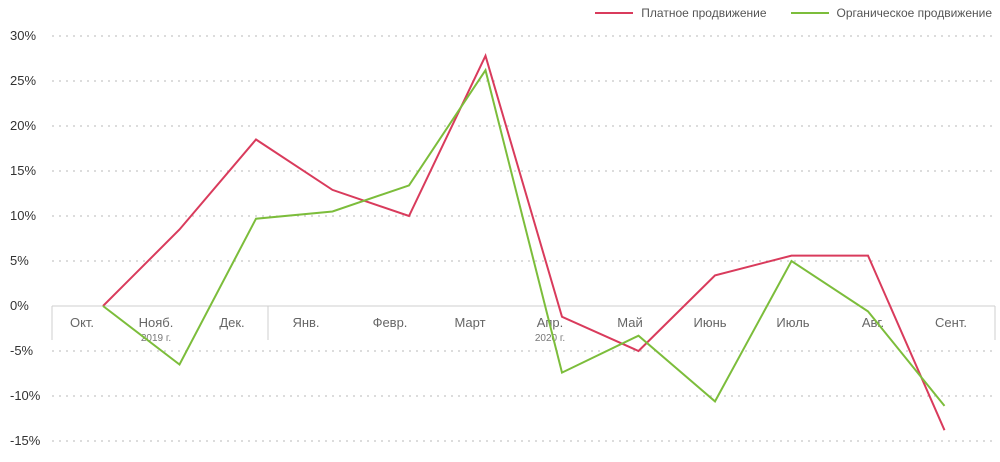 This screenshot has height=462, width=1000. Describe the element at coordinates (156, 338) in the screenshot. I see `x-year-label: 2019 г.` at that location.